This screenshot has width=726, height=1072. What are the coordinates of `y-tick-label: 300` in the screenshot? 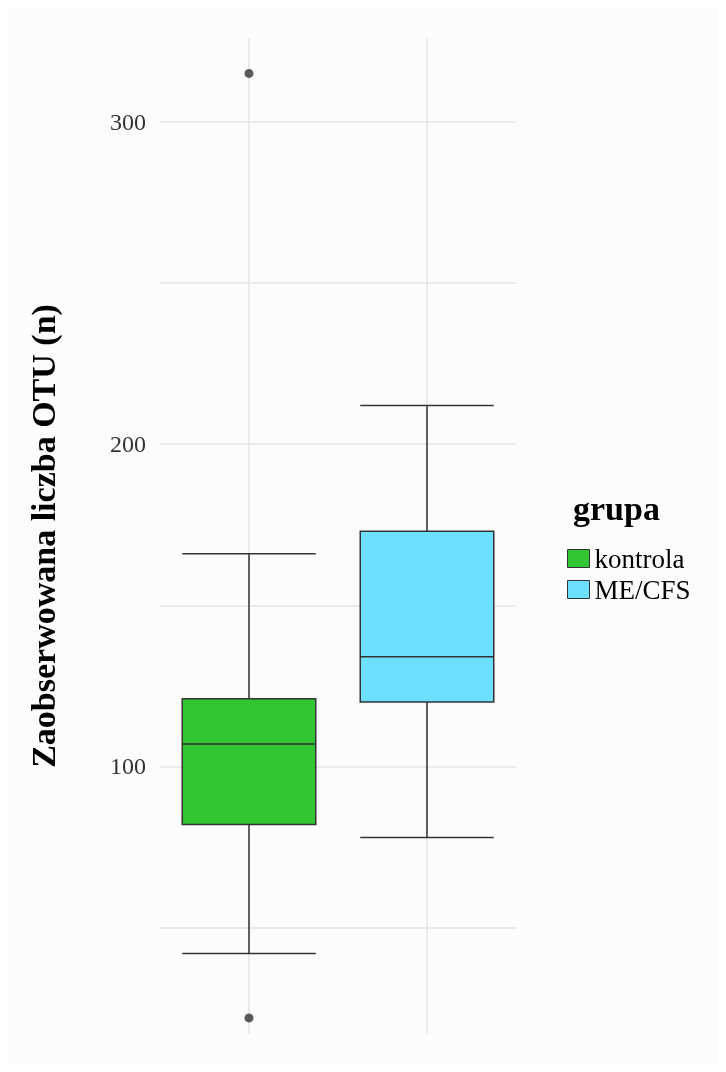 It's located at (128, 121).